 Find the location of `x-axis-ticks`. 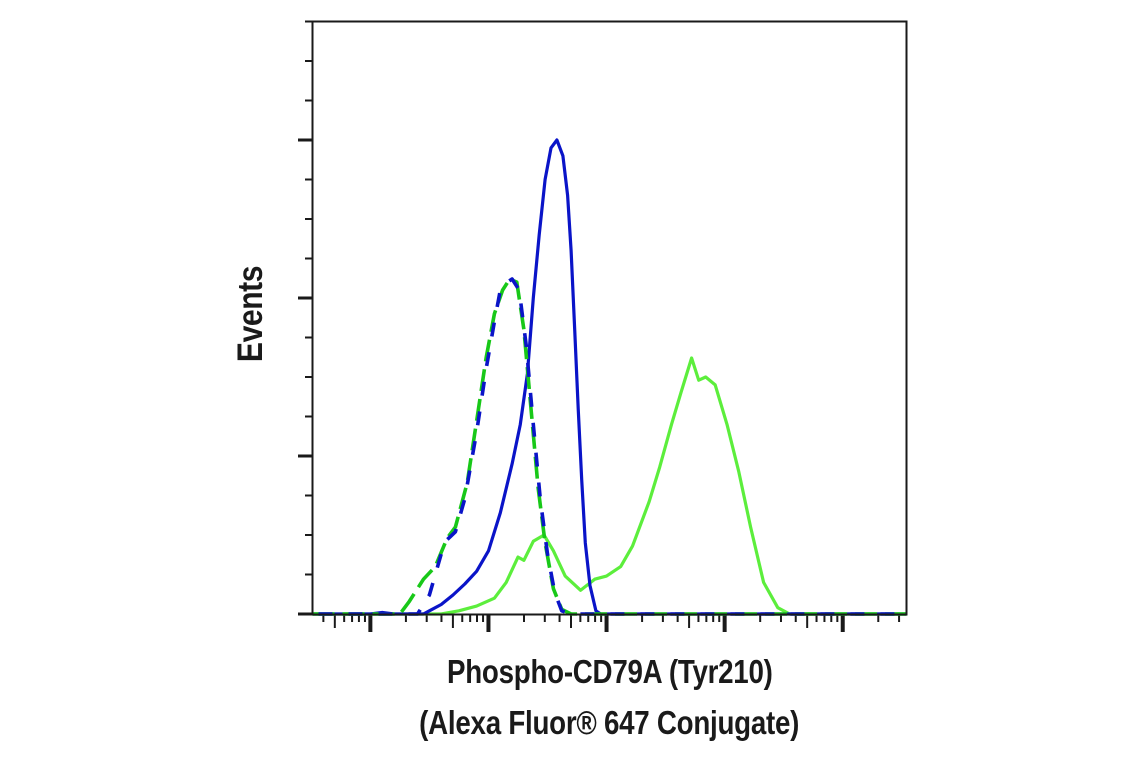

x-axis-ticks is located at coordinates (611, 623).